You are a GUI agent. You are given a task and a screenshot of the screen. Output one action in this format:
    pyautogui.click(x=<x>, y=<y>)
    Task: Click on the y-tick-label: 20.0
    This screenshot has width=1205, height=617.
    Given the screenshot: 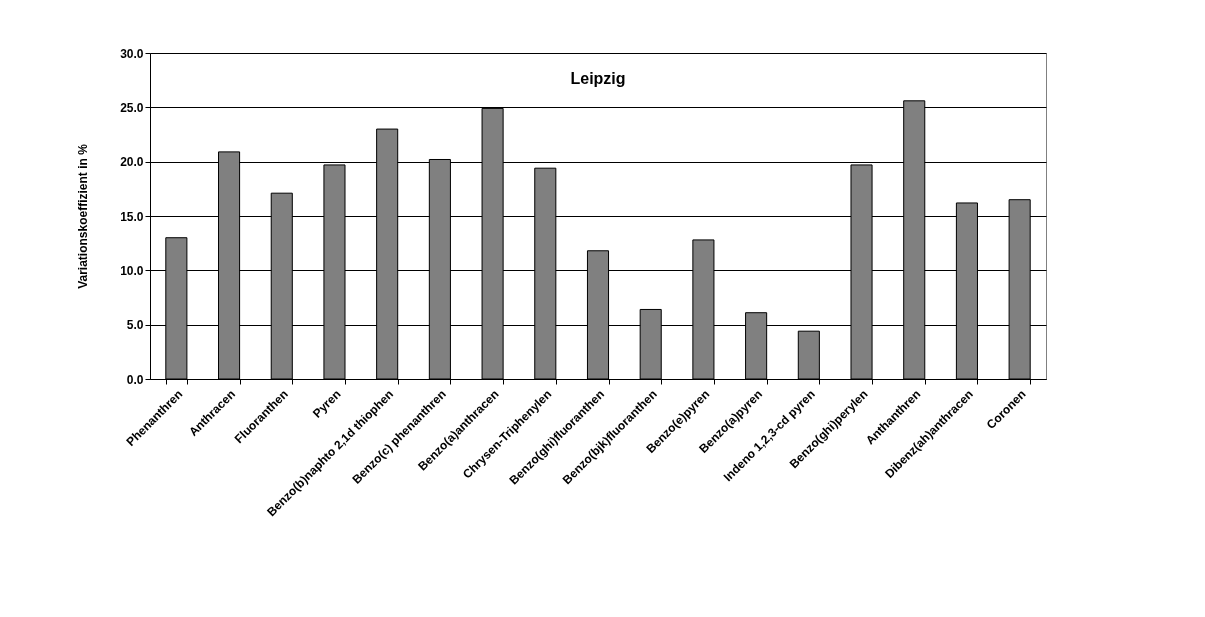 What is the action you would take?
    pyautogui.click(x=132, y=162)
    